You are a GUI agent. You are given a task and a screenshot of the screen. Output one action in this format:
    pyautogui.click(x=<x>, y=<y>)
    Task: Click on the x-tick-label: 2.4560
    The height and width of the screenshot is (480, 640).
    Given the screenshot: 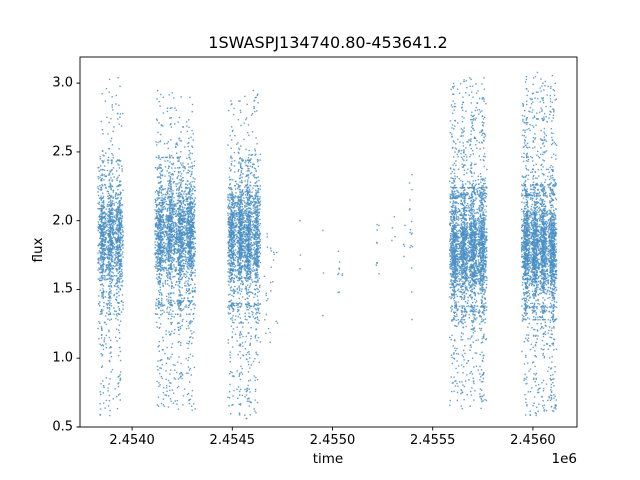 What is the action you would take?
    pyautogui.click(x=533, y=440)
    